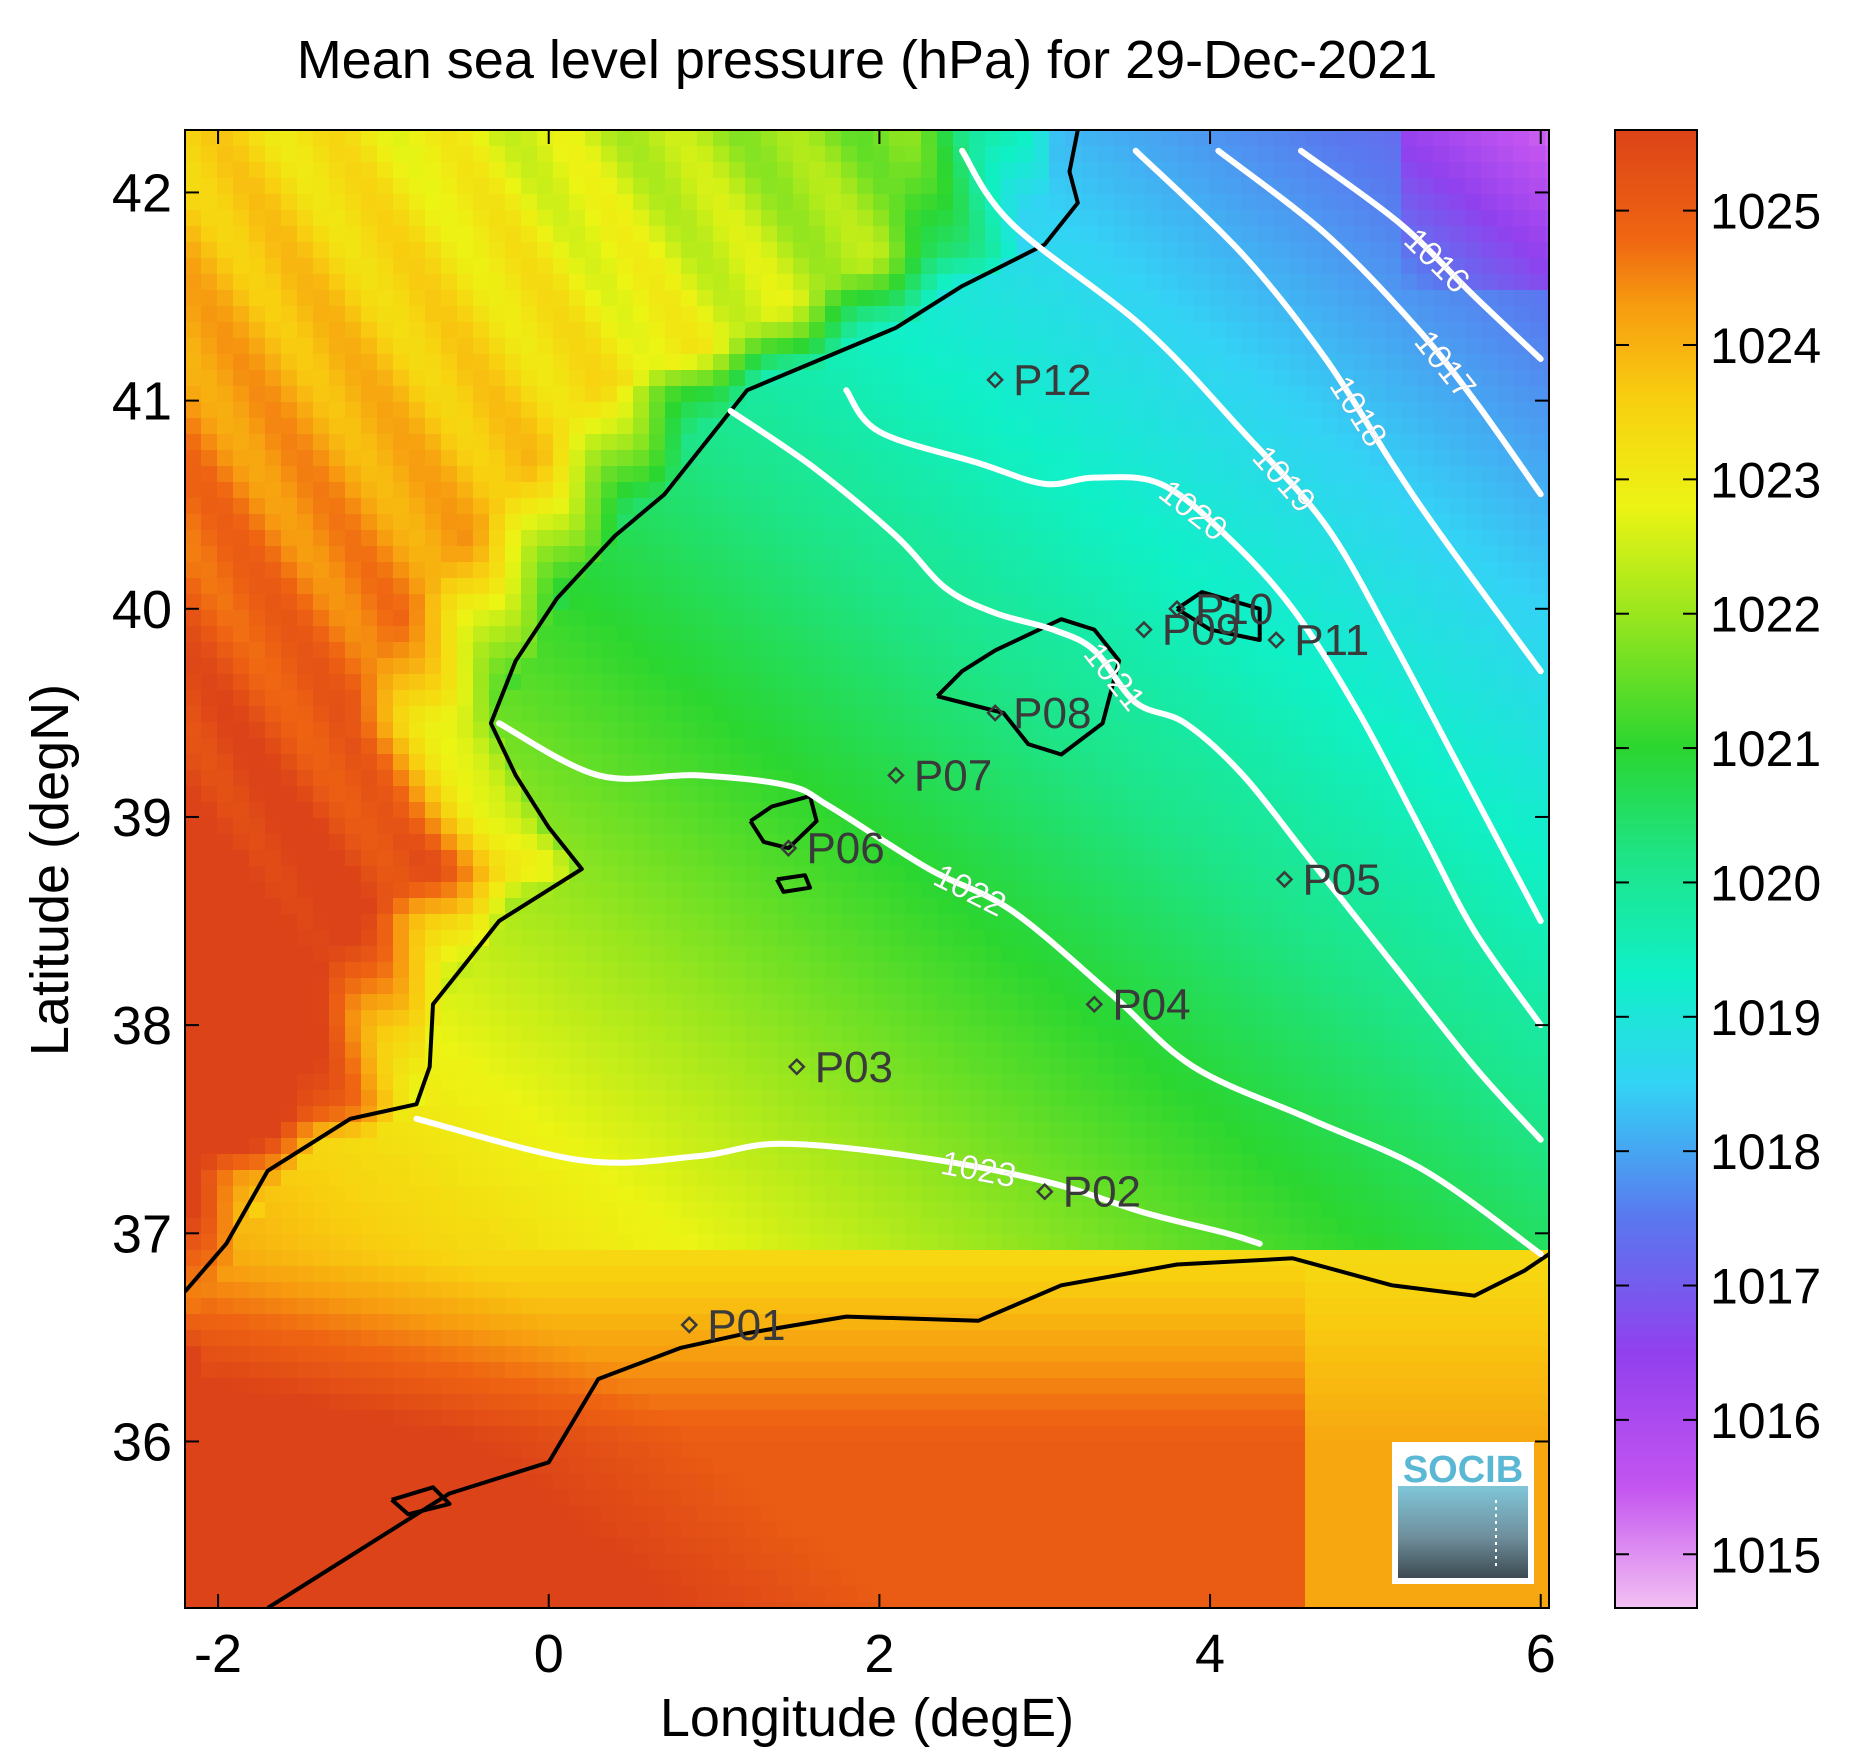  Describe the element at coordinates (1210, 1654) in the screenshot. I see `x-tick-label: 4` at that location.